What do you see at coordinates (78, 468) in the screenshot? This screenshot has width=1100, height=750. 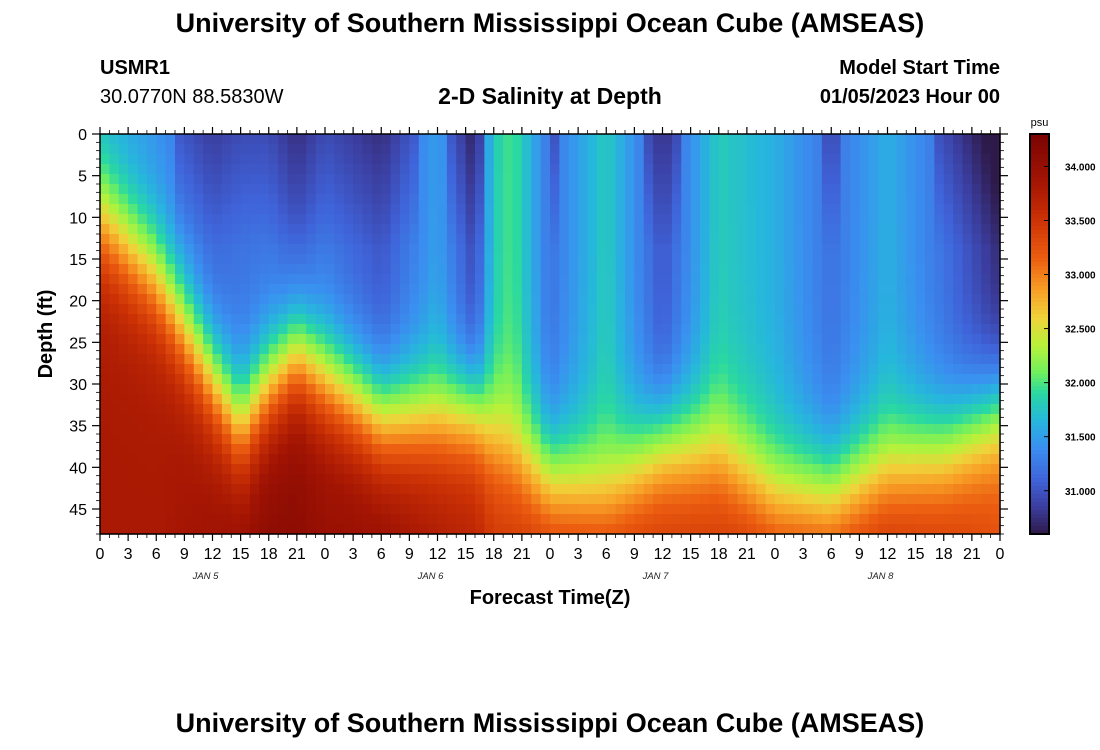 I see `y-tick-label: 40` at bounding box center [78, 468].